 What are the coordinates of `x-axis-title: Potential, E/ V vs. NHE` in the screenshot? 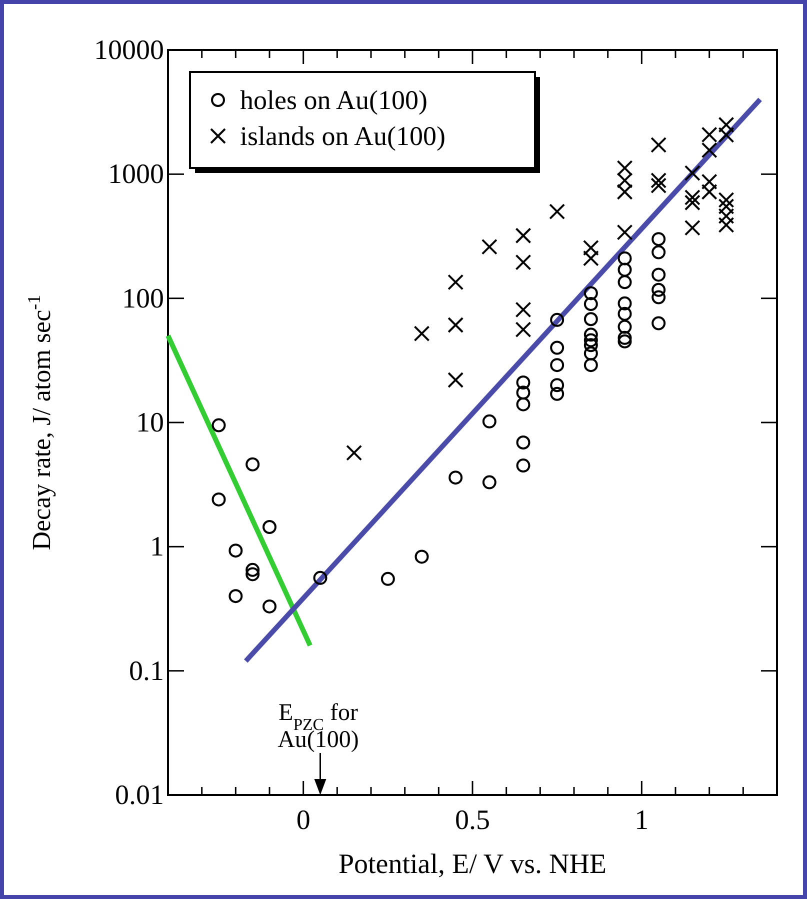 It's located at (472, 864).